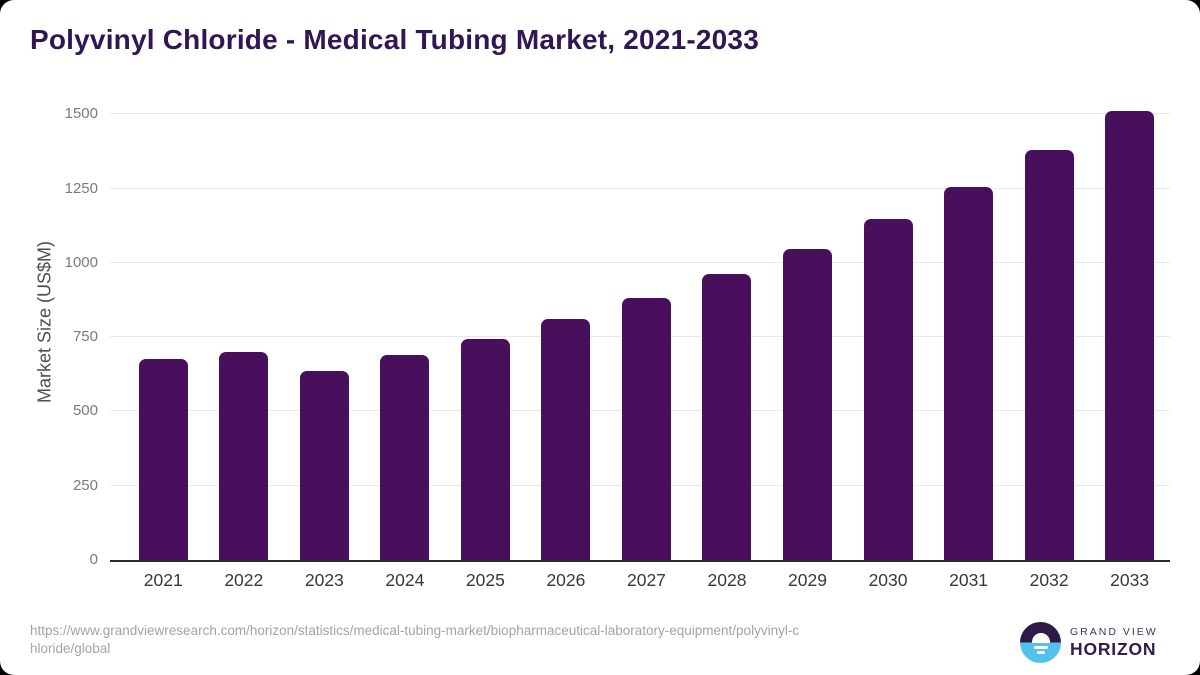 Image resolution: width=1200 pixels, height=675 pixels. What do you see at coordinates (727, 580) in the screenshot?
I see `x-tick-label-2028: 2028` at bounding box center [727, 580].